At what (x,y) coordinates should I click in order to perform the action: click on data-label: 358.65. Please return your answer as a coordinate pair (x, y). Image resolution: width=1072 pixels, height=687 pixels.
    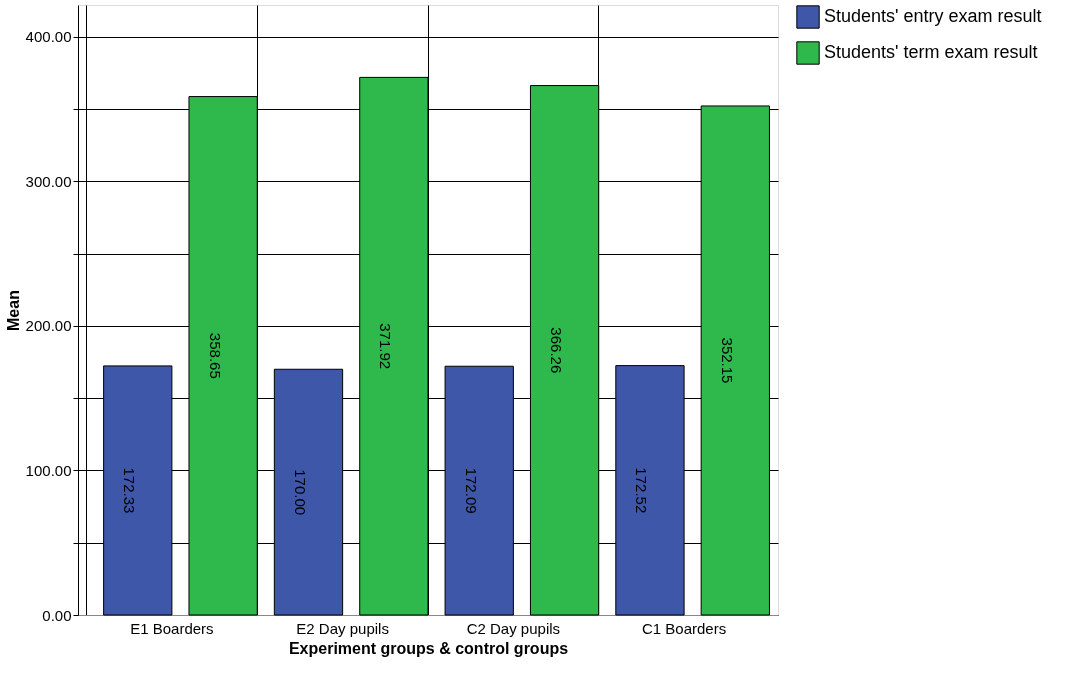
    Looking at the image, I should click on (215, 355).